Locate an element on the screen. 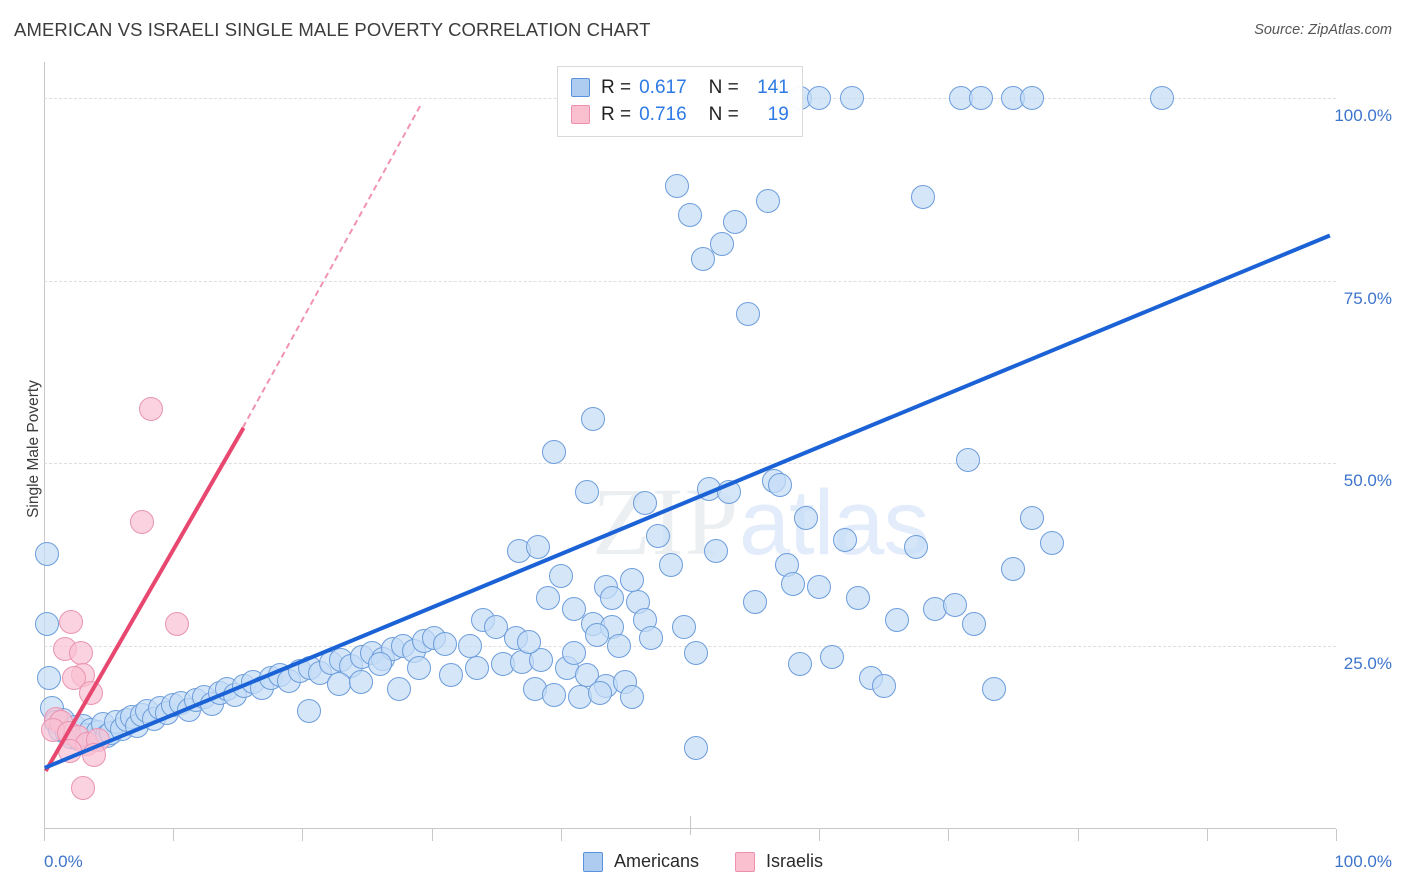  legend-item-israelis: Israelis is located at coordinates (779, 861).